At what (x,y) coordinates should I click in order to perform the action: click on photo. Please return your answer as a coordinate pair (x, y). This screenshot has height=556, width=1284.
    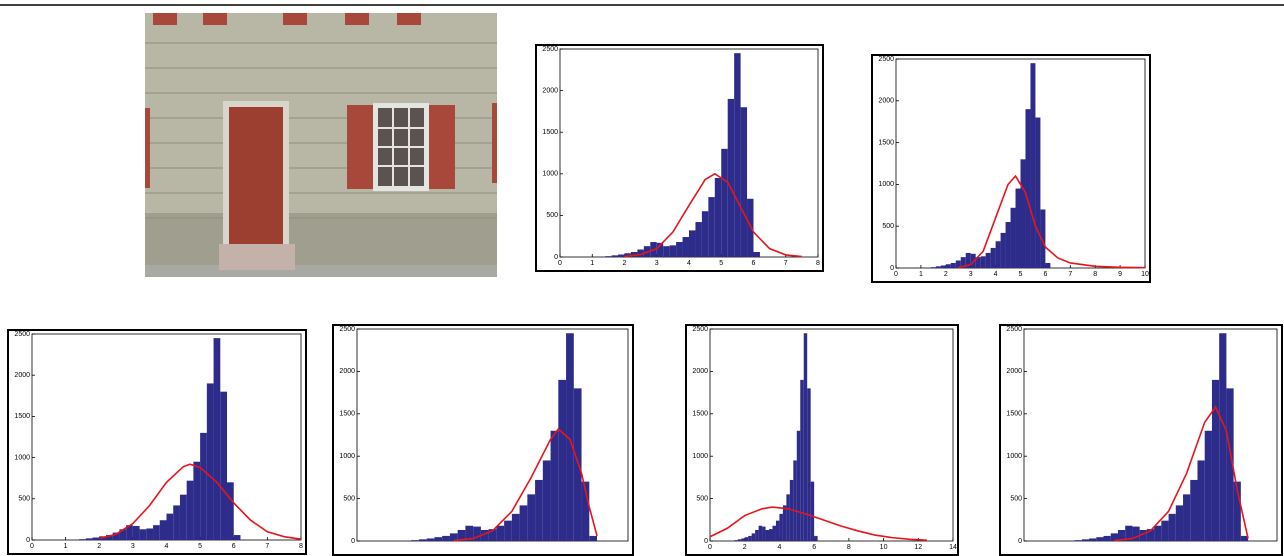
    Looking at the image, I should click on (321, 145).